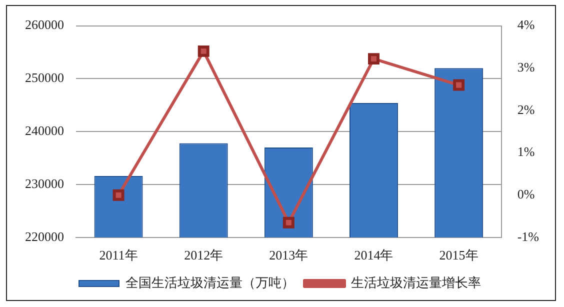 This screenshot has width=564, height=307. I want to click on y2-tick-label: 2%, so click(526, 109).